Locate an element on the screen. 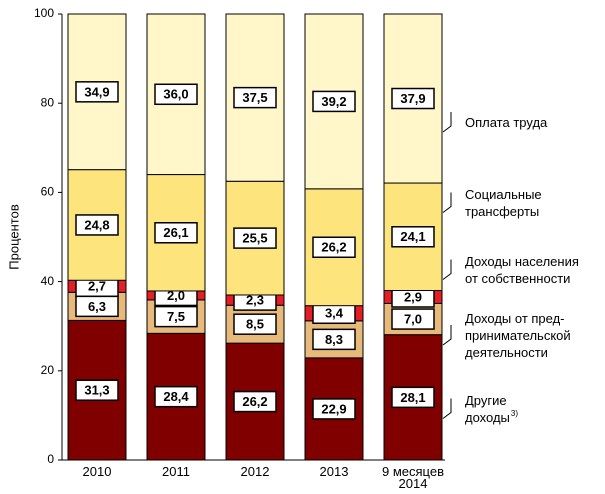  y-tick-label: 0 is located at coordinates (50, 459).